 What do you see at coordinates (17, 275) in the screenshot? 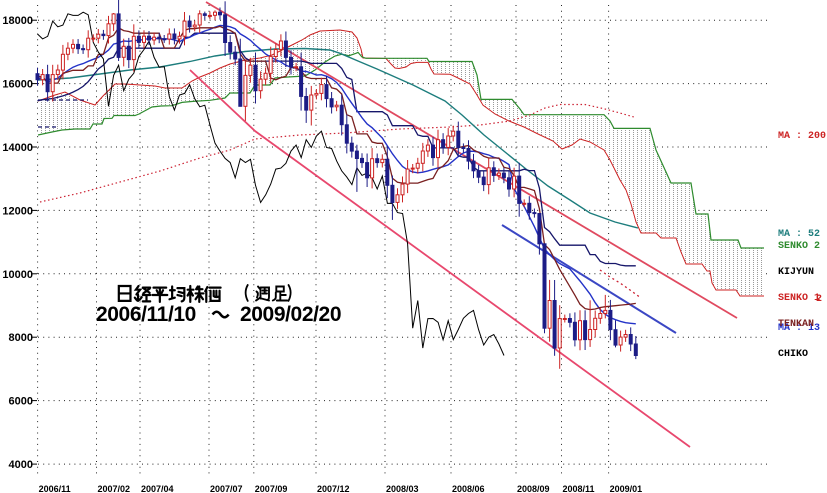
I see `svg-text: 10000` at bounding box center [17, 275].